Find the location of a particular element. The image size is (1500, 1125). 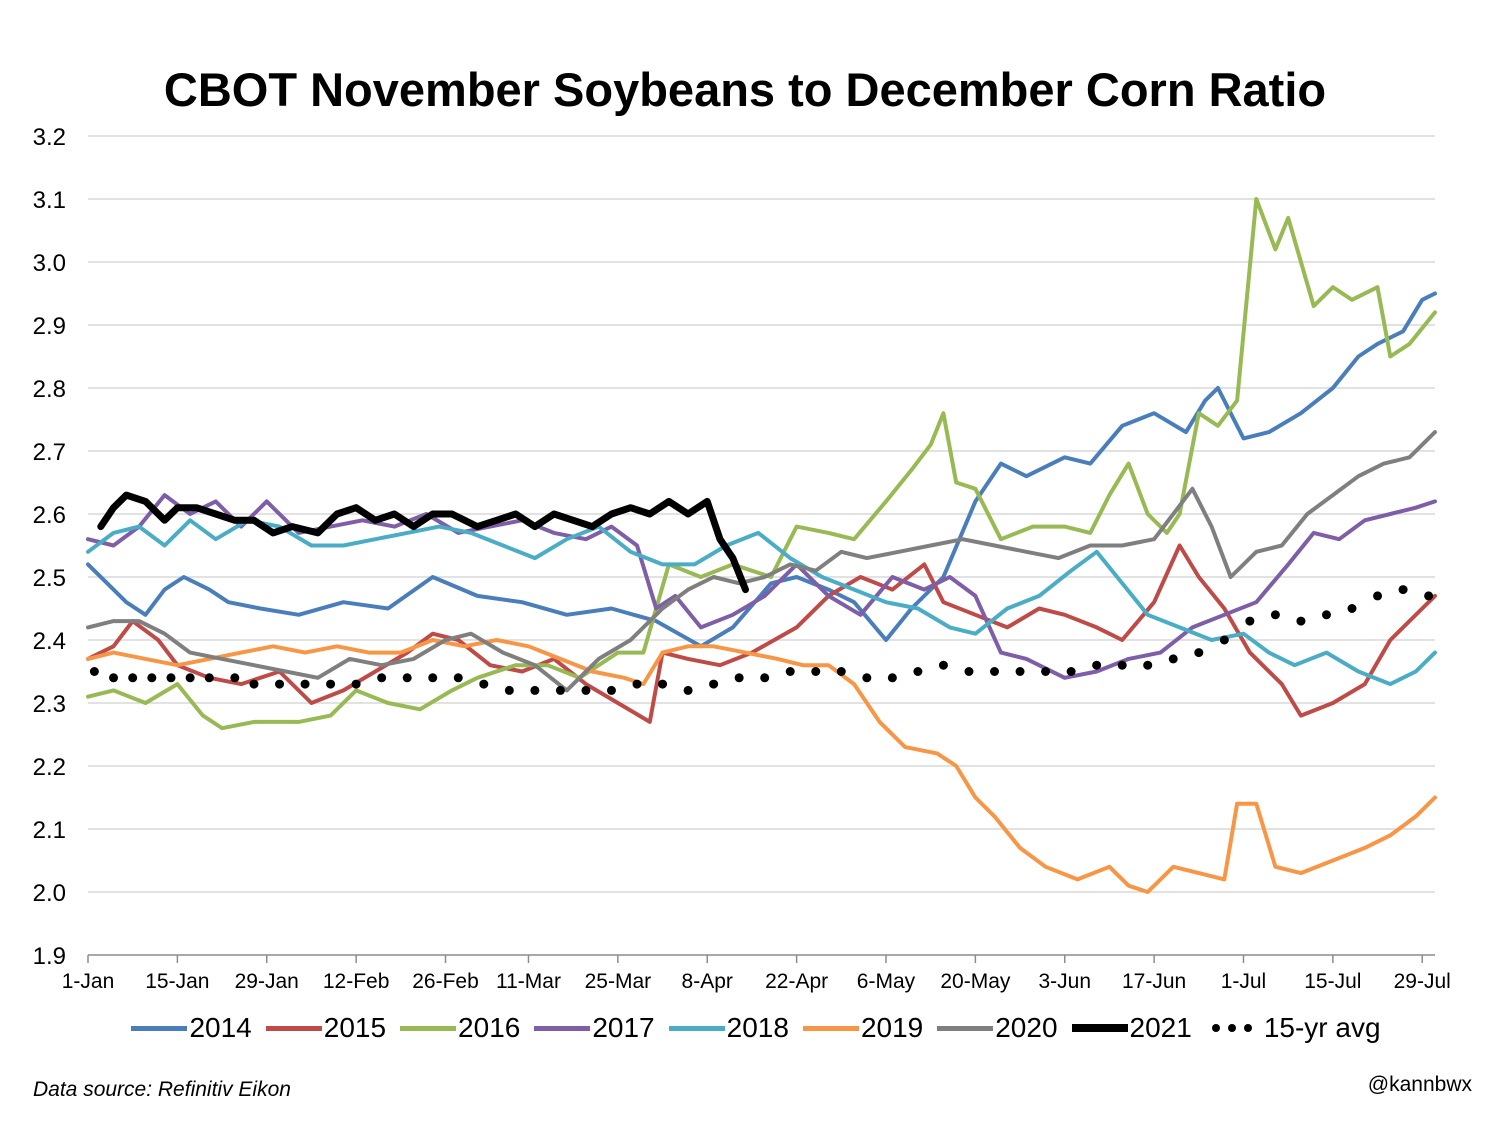

legend-label: 15-yr avg is located at coordinates (1322, 1027).